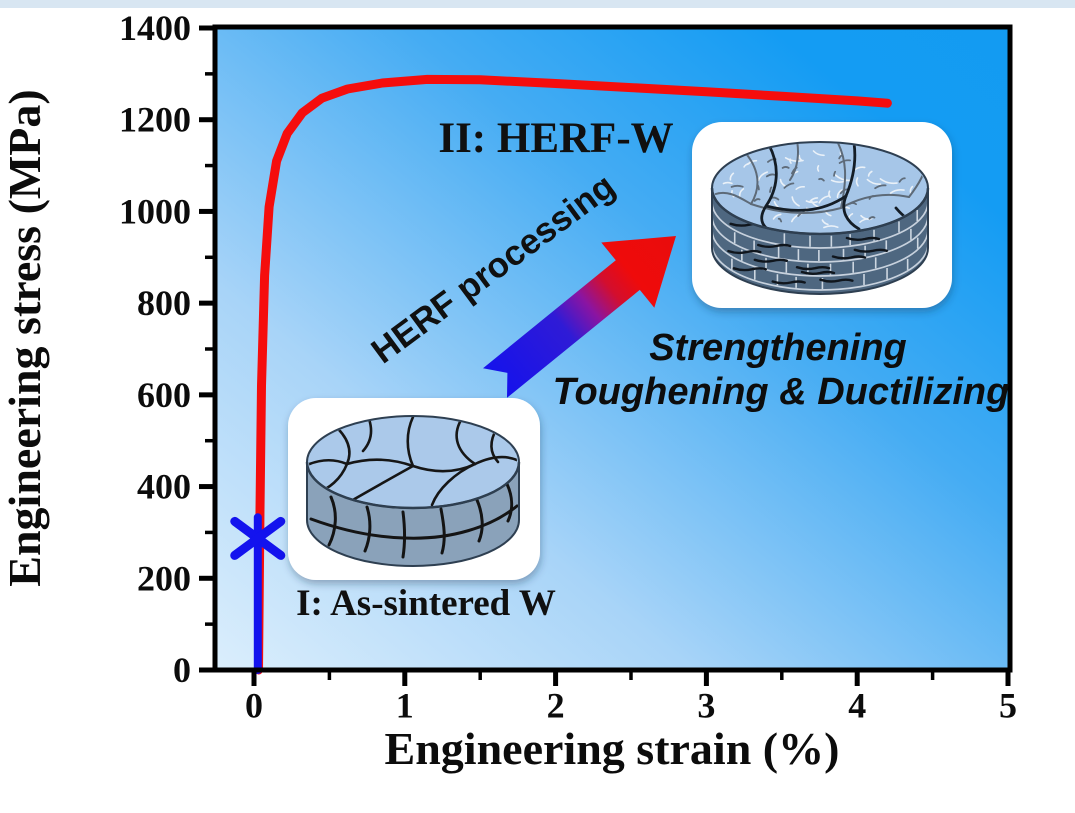 The height and width of the screenshot is (813, 1075). I want to click on y-axis-tick-label: 1400, so click(155, 28).